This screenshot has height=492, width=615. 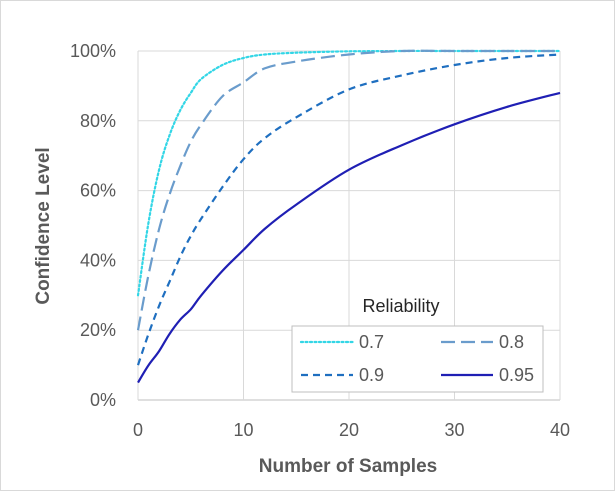 What do you see at coordinates (454, 430) in the screenshot?
I see `x-tick-label: 30` at bounding box center [454, 430].